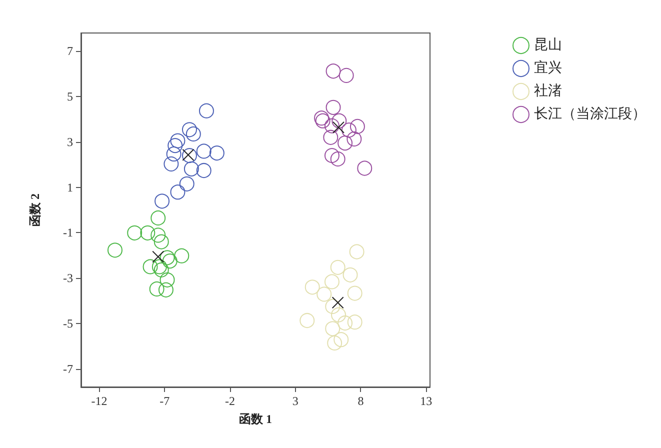 This screenshot has height=448, width=661. What do you see at coordinates (590, 114) in the screenshot?
I see `legend-label: 长江（当涂江段）` at bounding box center [590, 114].